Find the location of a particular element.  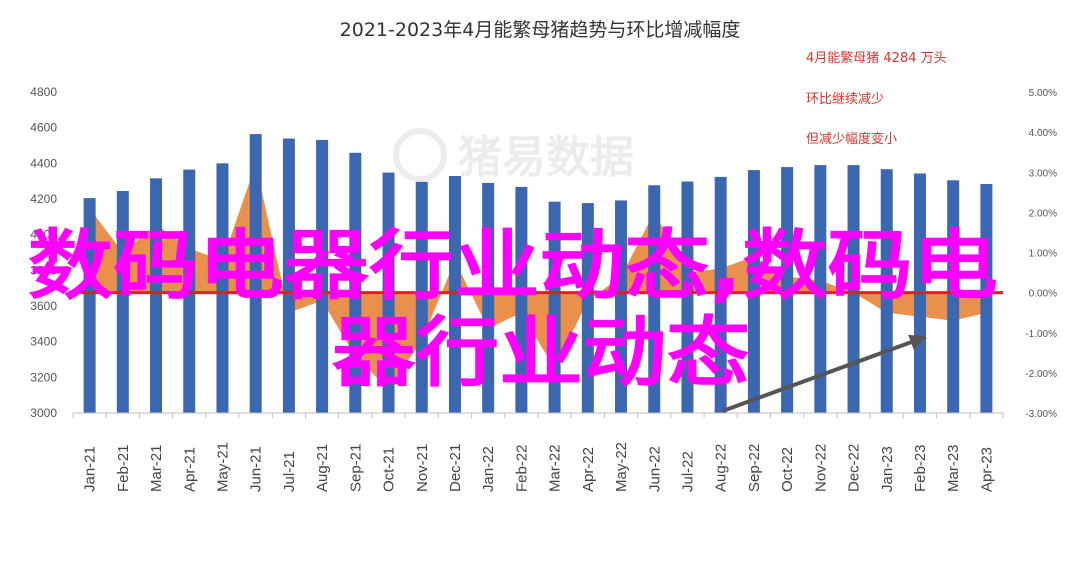

y2-tick-label: 0.00% is located at coordinates (1043, 294).